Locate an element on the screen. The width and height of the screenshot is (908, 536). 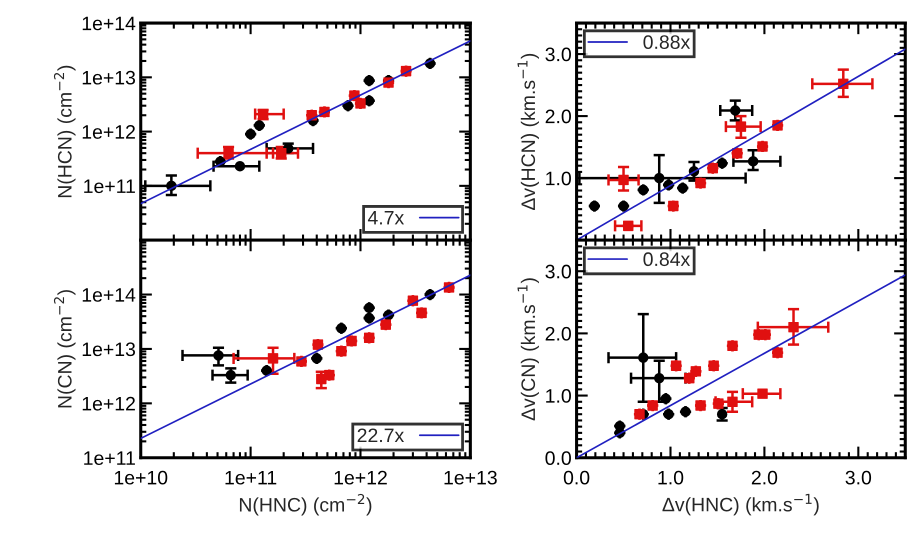
x-tick-label: 3.0 is located at coordinates (859, 477).